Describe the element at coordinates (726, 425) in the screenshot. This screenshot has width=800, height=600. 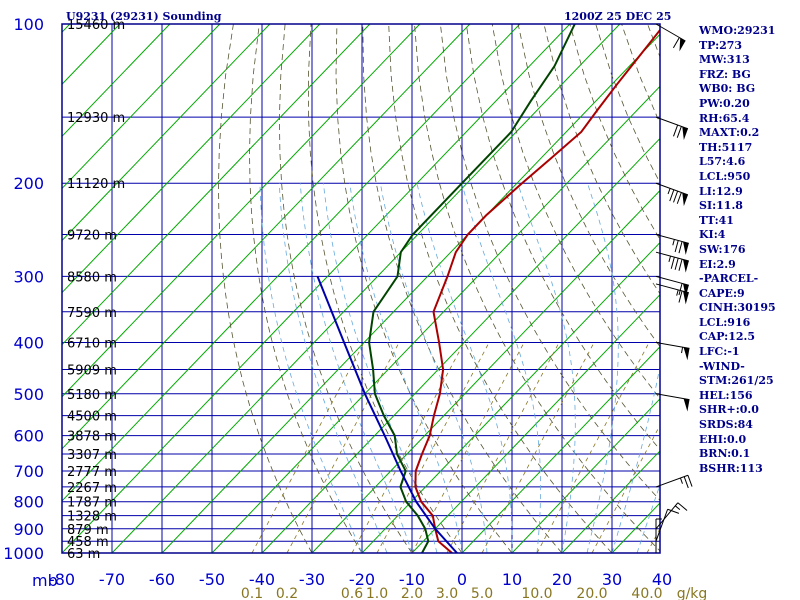
I see `stat-item: SRDS:84` at that location.